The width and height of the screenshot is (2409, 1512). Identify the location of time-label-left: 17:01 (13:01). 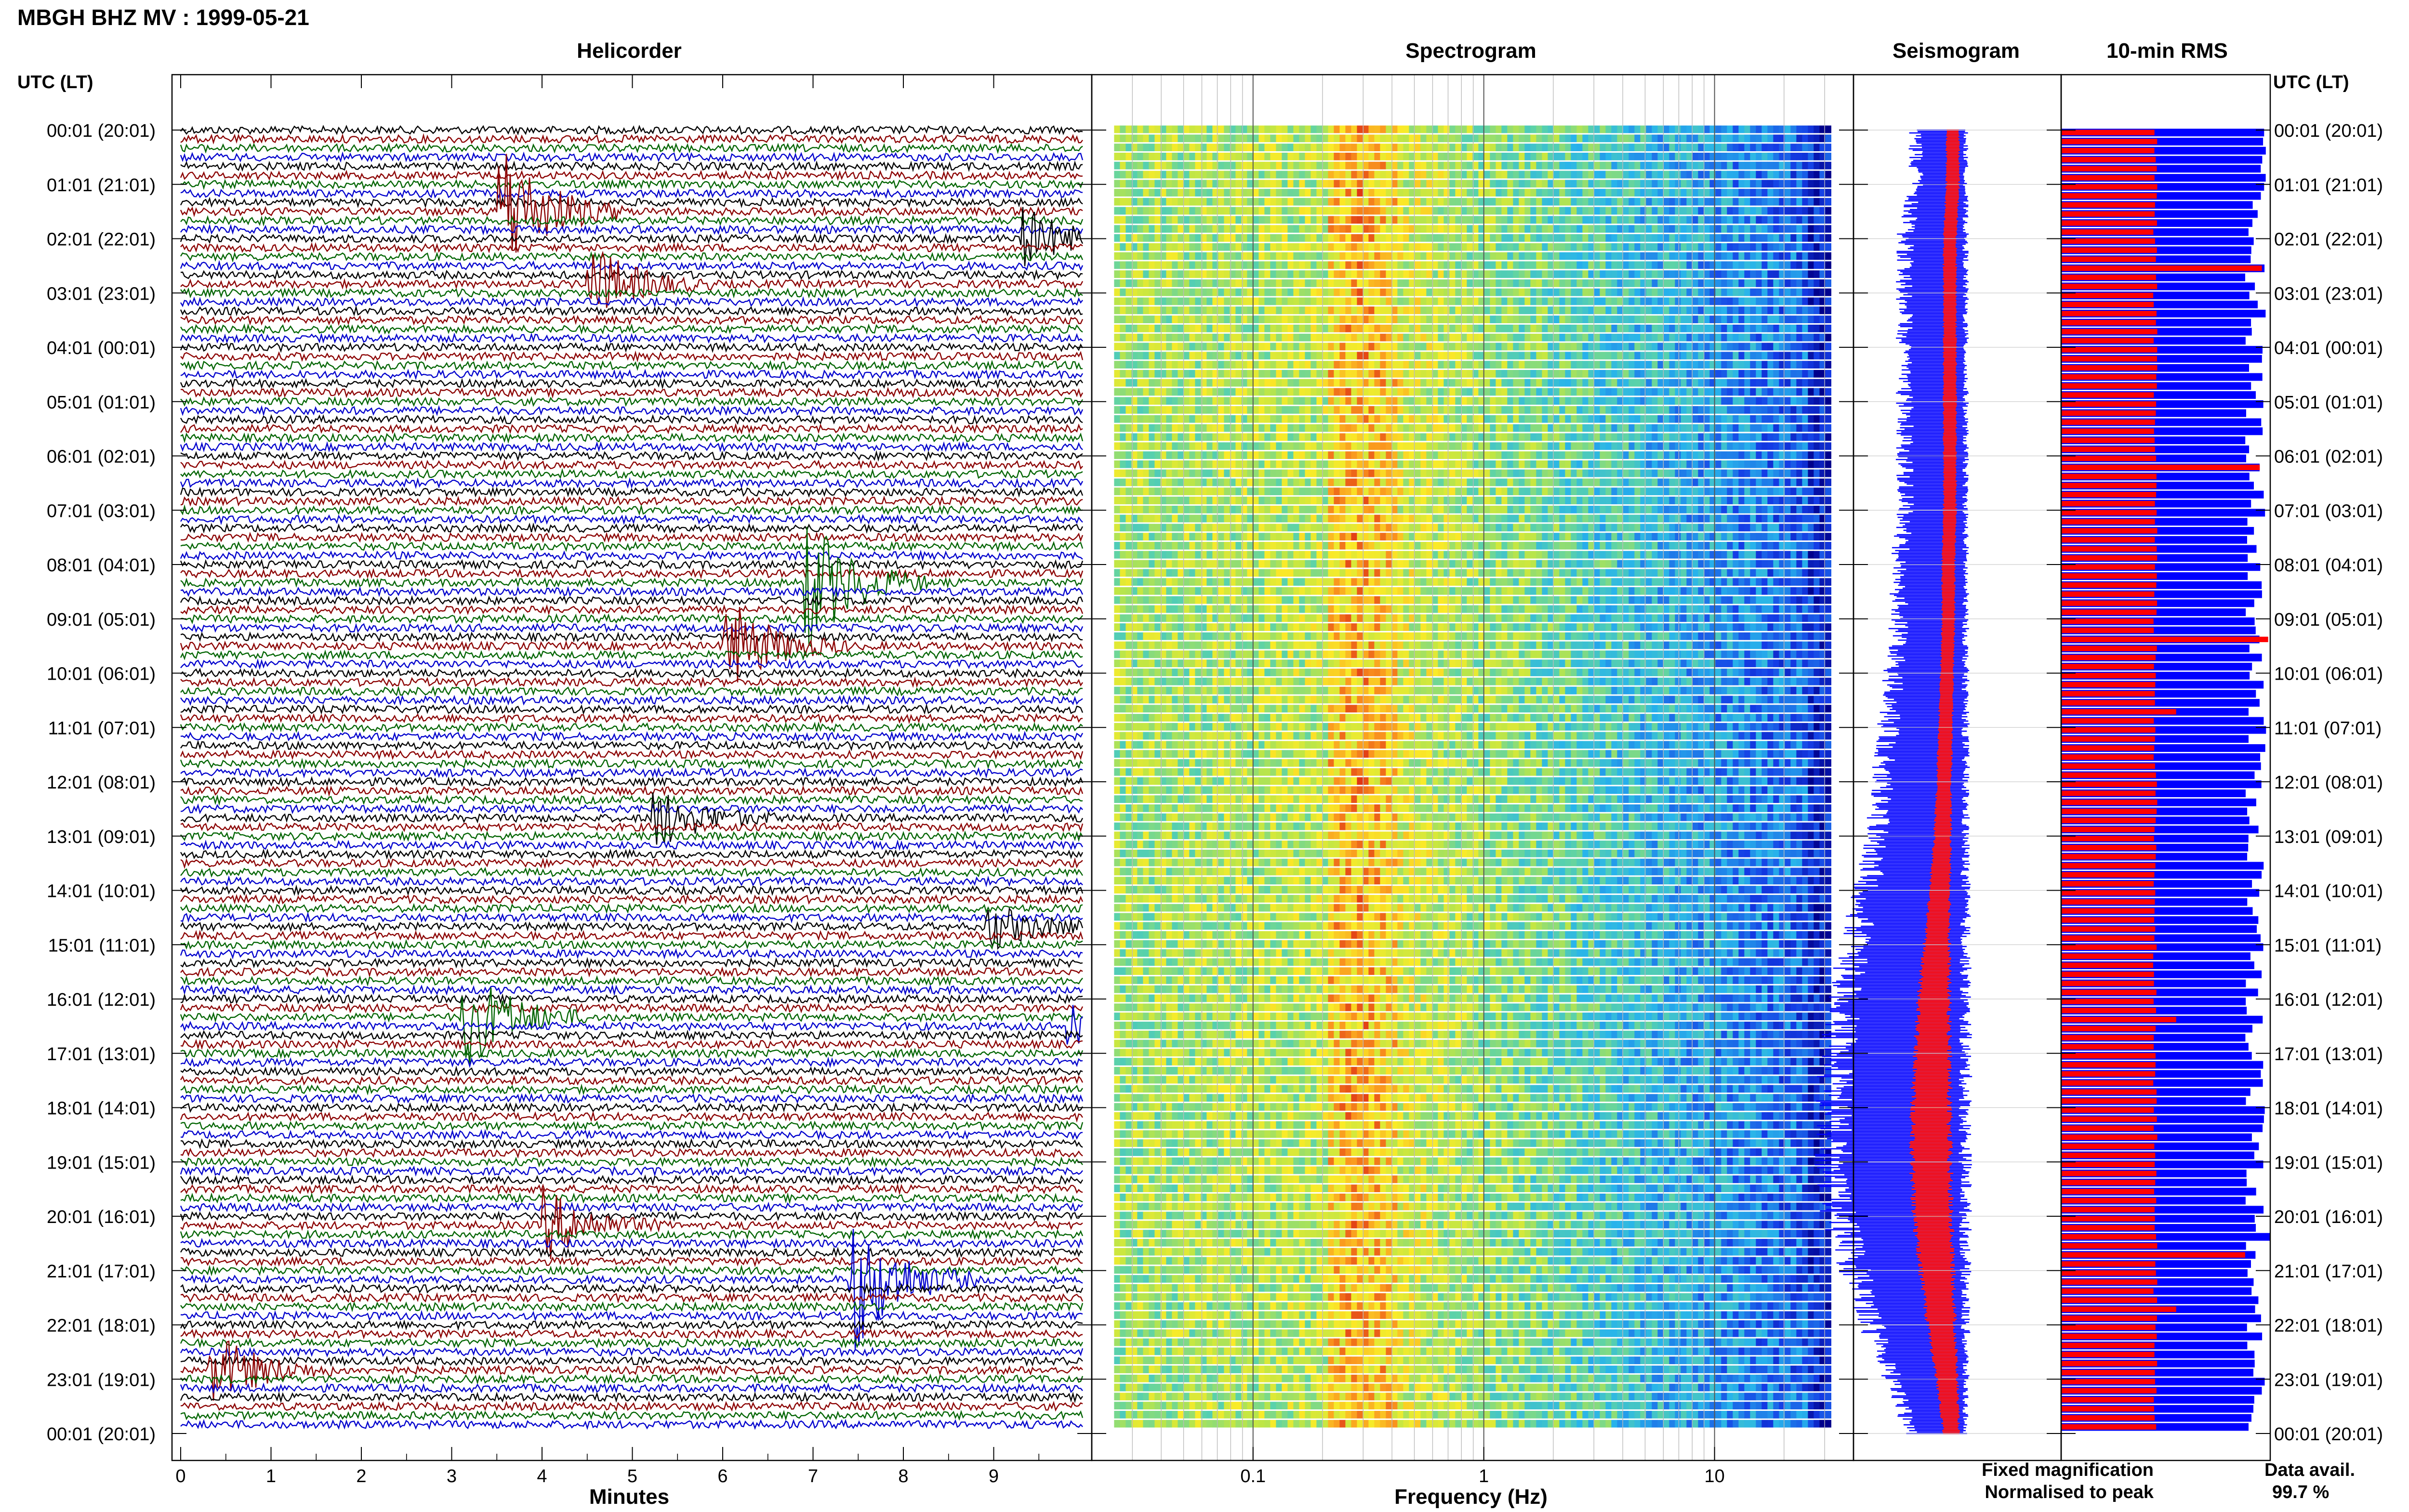
(101, 1054).